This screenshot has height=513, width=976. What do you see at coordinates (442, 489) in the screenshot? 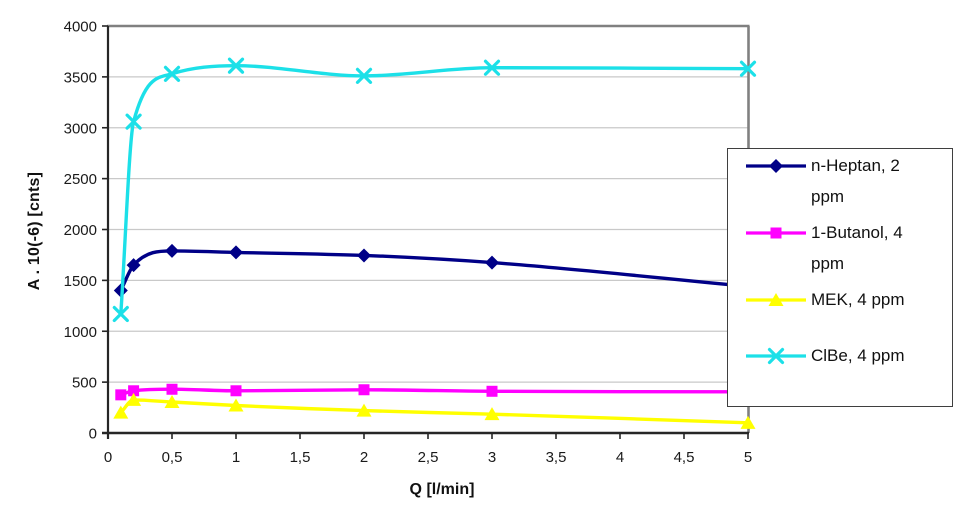
I see `x-axis-title: Q [l/min]` at bounding box center [442, 489].